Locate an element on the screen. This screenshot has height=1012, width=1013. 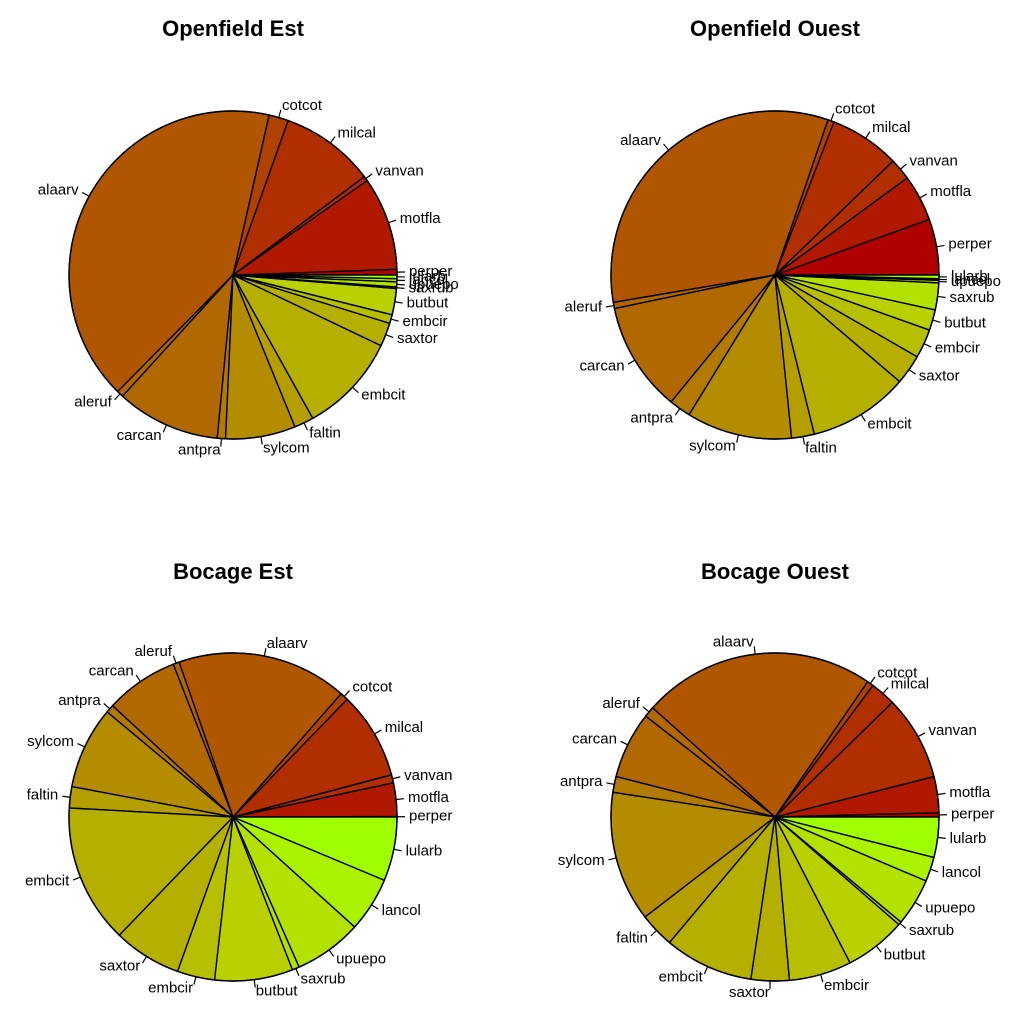
chart-title: Openfield Ouest is located at coordinates (775, 28).